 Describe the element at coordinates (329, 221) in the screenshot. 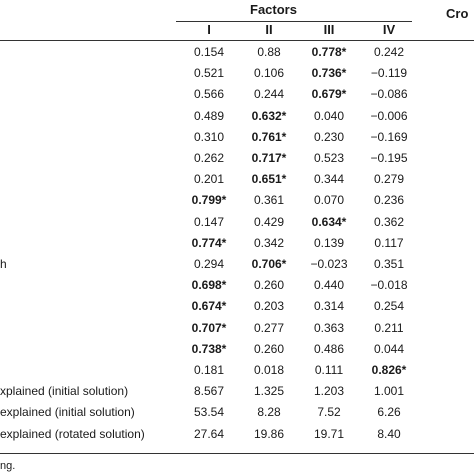

I see `table-cell: 0.634*` at that location.